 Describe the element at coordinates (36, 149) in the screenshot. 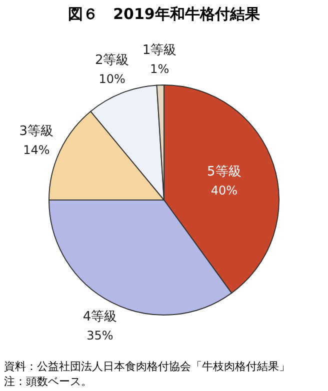

I see `data-label: 14%` at that location.